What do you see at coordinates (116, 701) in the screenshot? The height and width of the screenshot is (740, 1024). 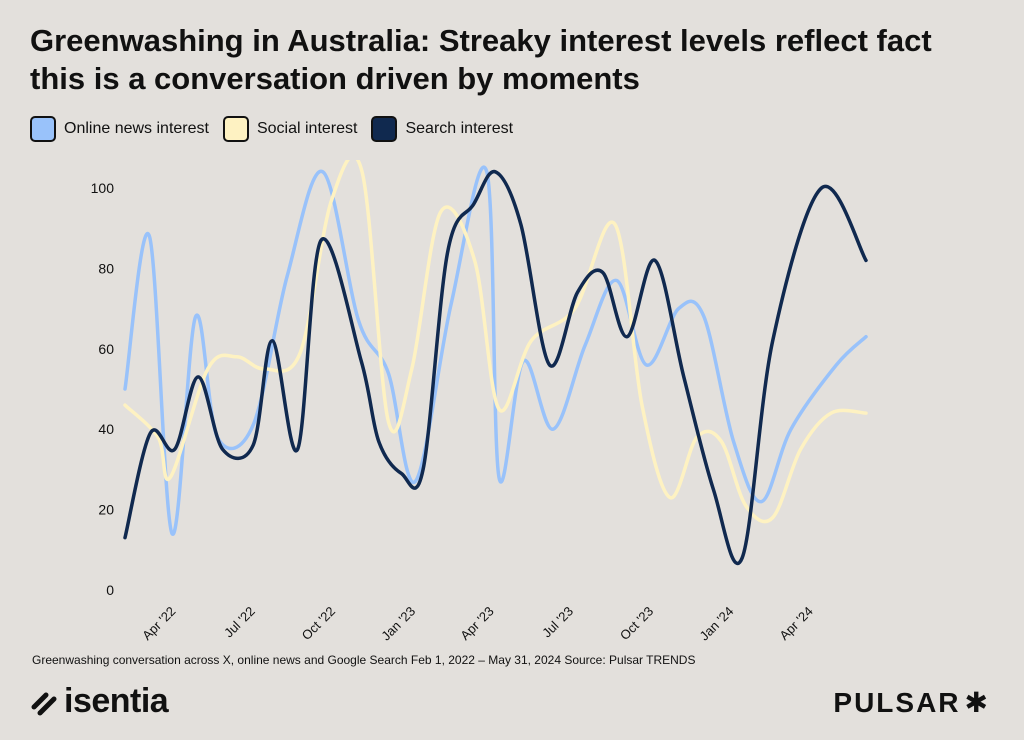 I see `isentia-logo-text: isentia` at bounding box center [116, 701].